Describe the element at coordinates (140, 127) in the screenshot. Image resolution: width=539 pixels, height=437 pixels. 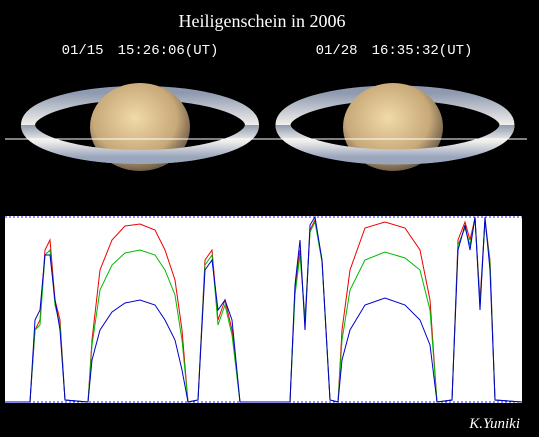
I see `saturn-left` at that location.